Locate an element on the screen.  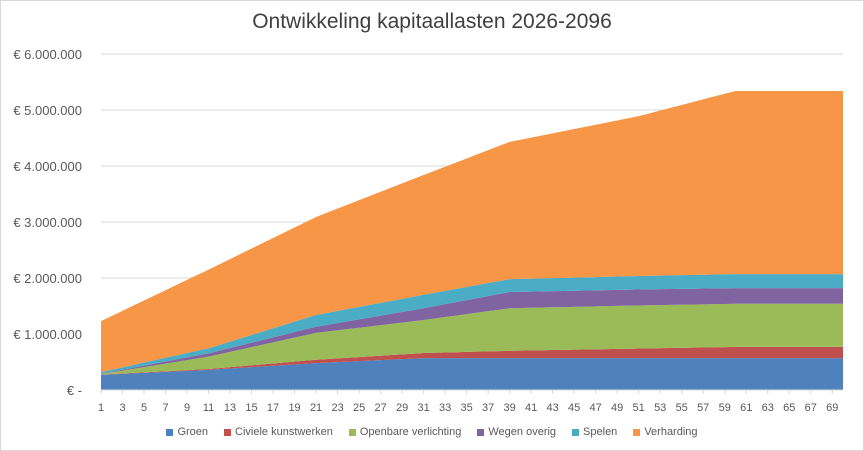
legend-item: Openbare verlichting is located at coordinates (405, 432).